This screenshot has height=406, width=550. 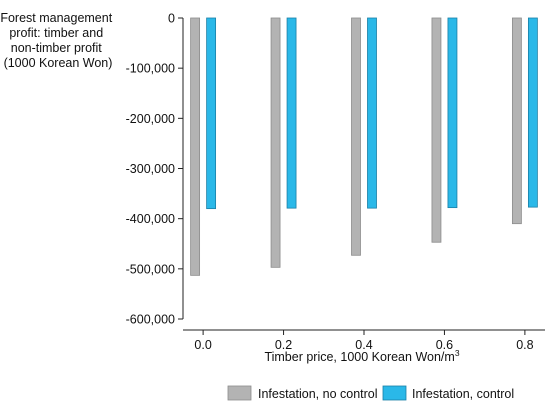 What do you see at coordinates (239, 393) in the screenshot?
I see `legend-swatch-no-control` at bounding box center [239, 393].